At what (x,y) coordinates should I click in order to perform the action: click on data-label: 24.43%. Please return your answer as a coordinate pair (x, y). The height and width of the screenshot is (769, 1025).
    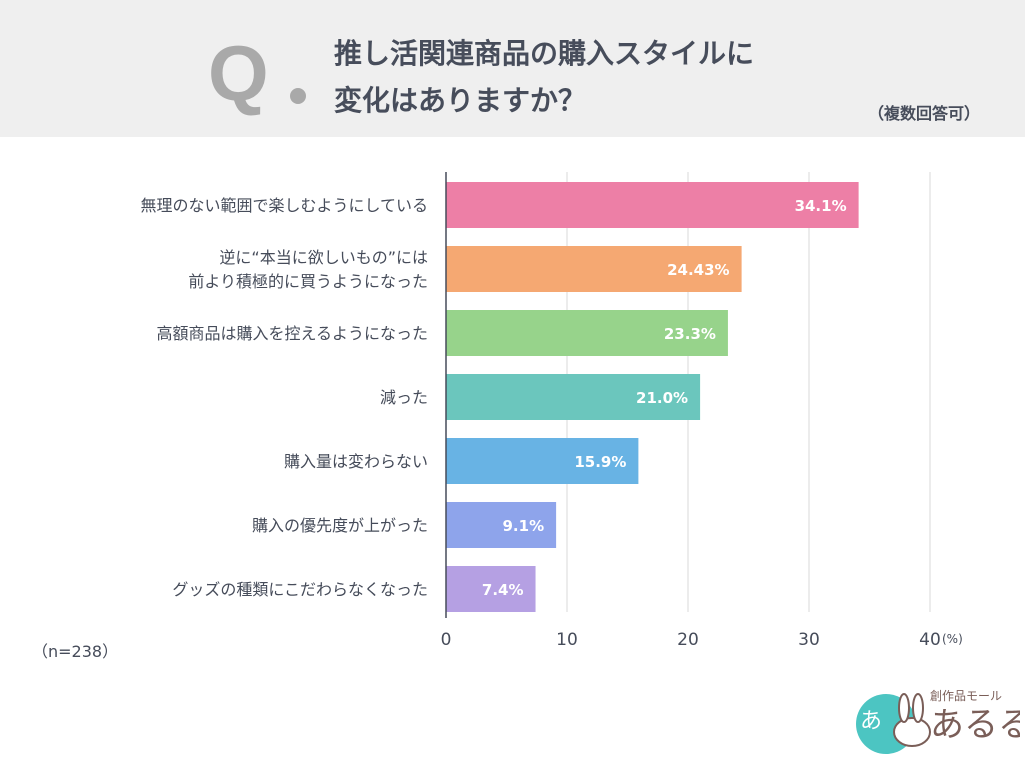
    Looking at the image, I should click on (698, 270).